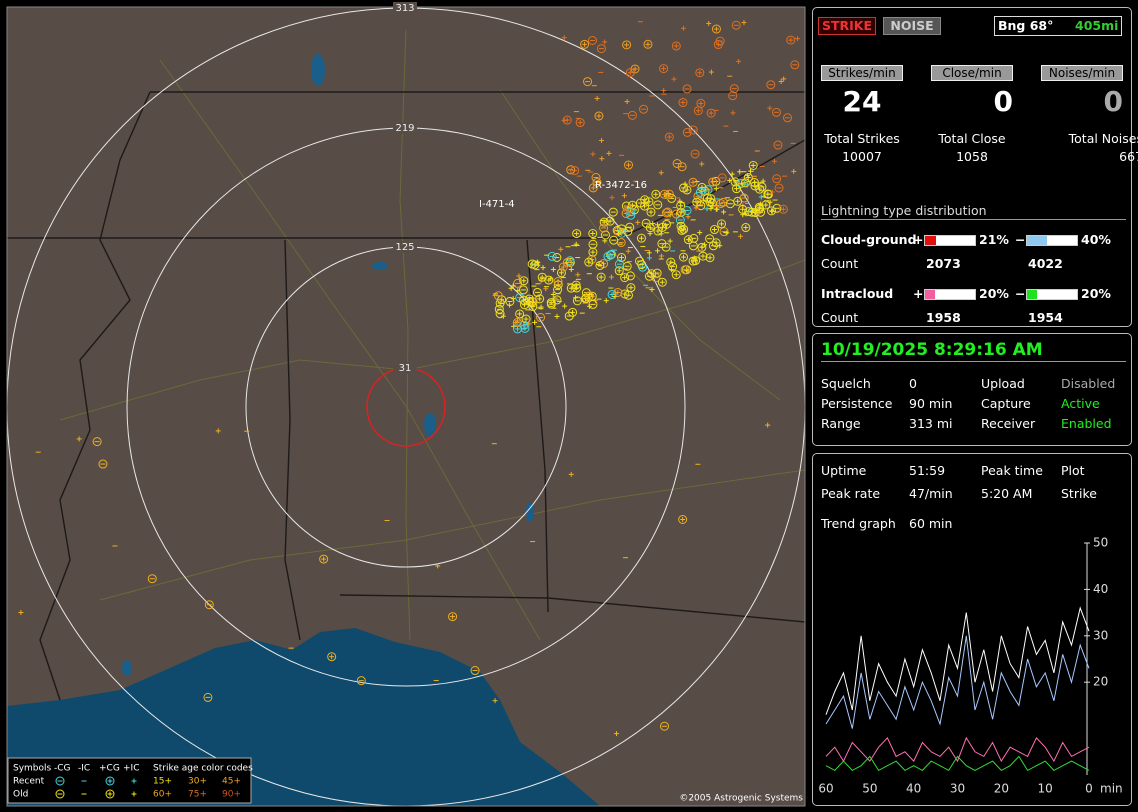  I want to click on x-tick-label: 20, so click(1001, 789).